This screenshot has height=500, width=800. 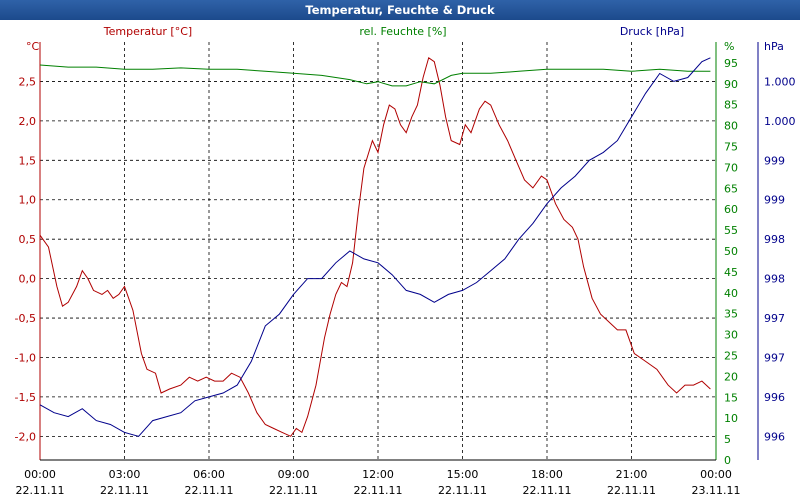 I want to click on humidity-tick-label: 40, so click(x=731, y=293).